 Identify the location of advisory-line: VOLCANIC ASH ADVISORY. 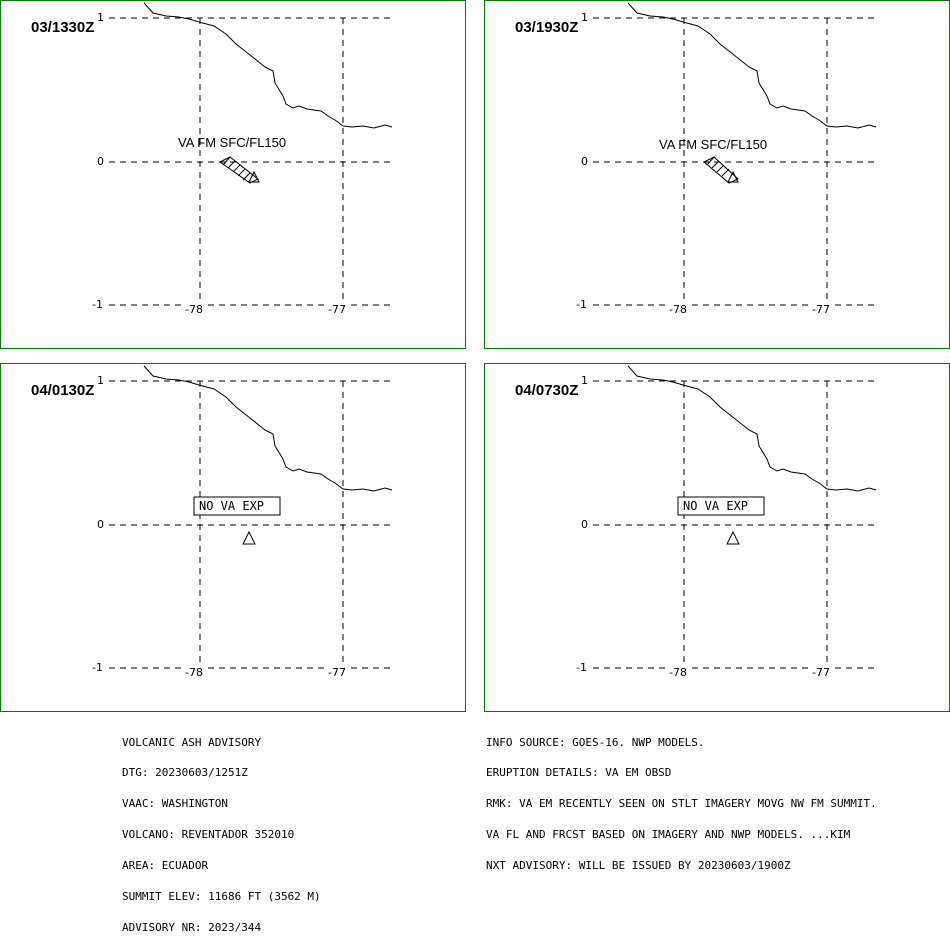
(192, 742).